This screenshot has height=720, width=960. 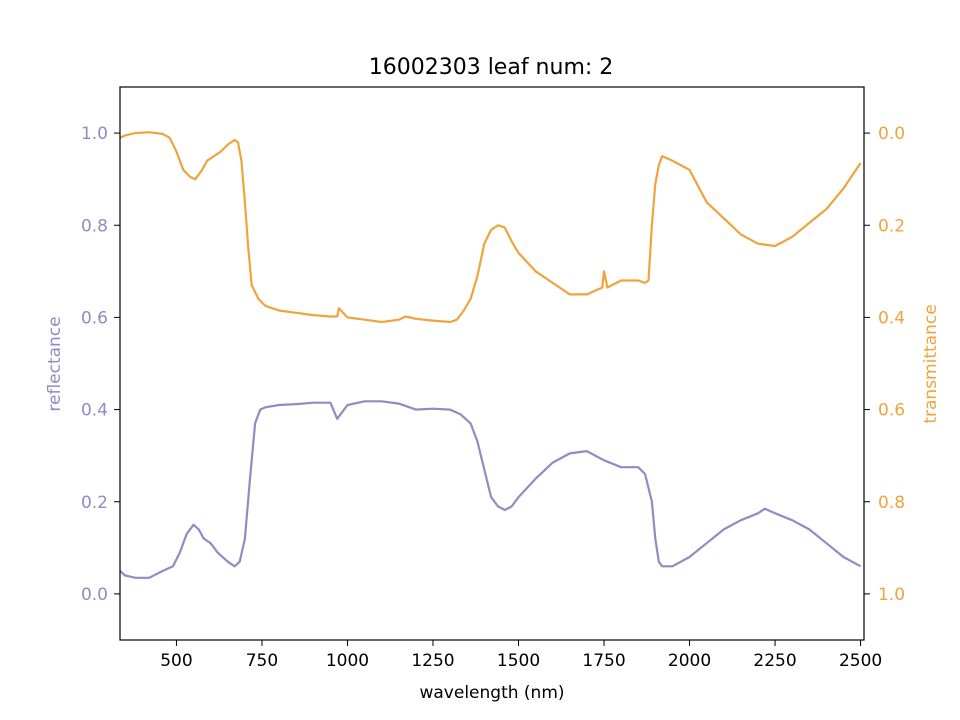 I want to click on y-left-tick-label: 0.2, so click(x=94, y=503).